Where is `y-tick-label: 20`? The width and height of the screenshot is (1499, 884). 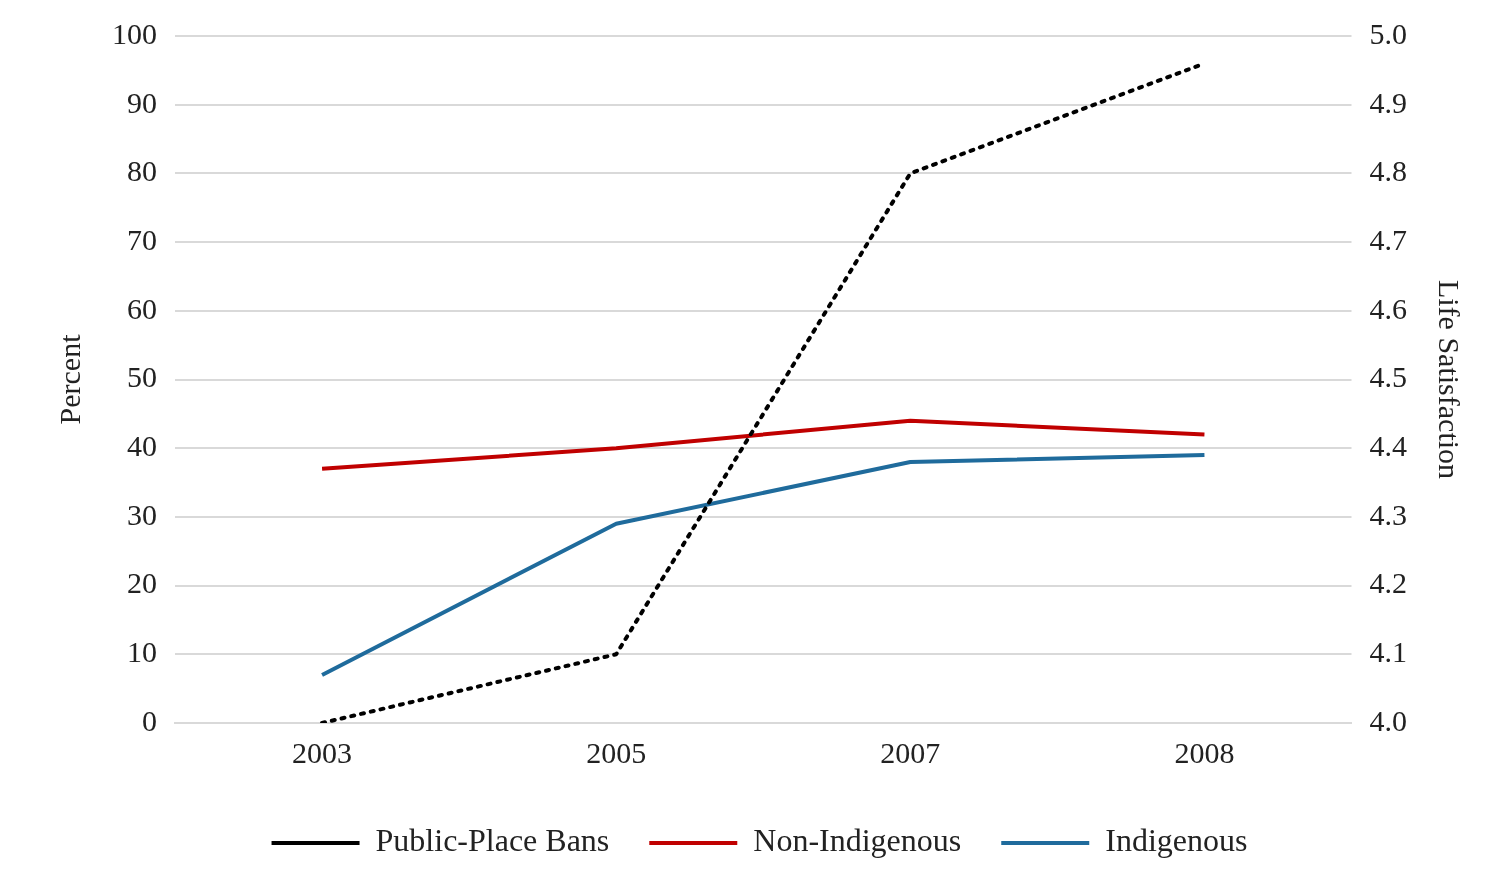 y-tick-label: 20 is located at coordinates (142, 583).